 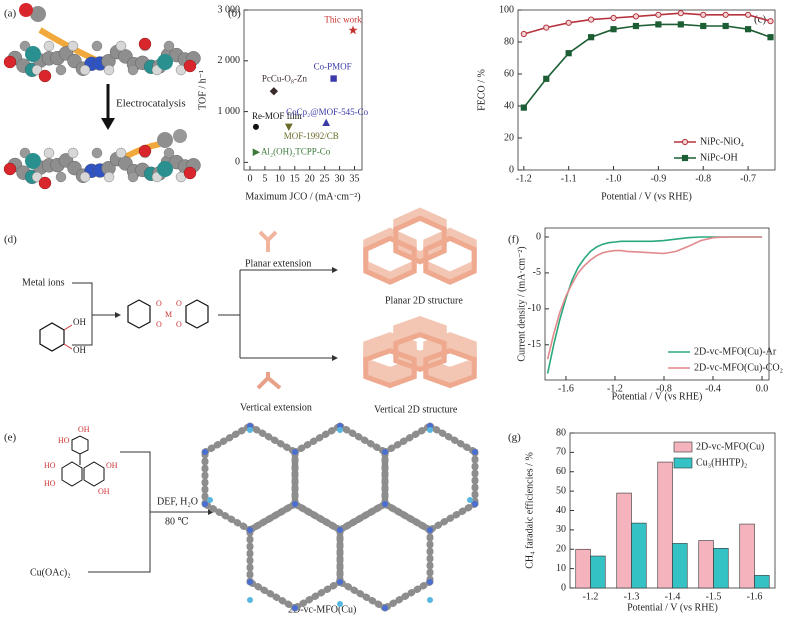 What do you see at coordinates (683, 447) in the screenshot?
I see `legend-swatch` at bounding box center [683, 447].